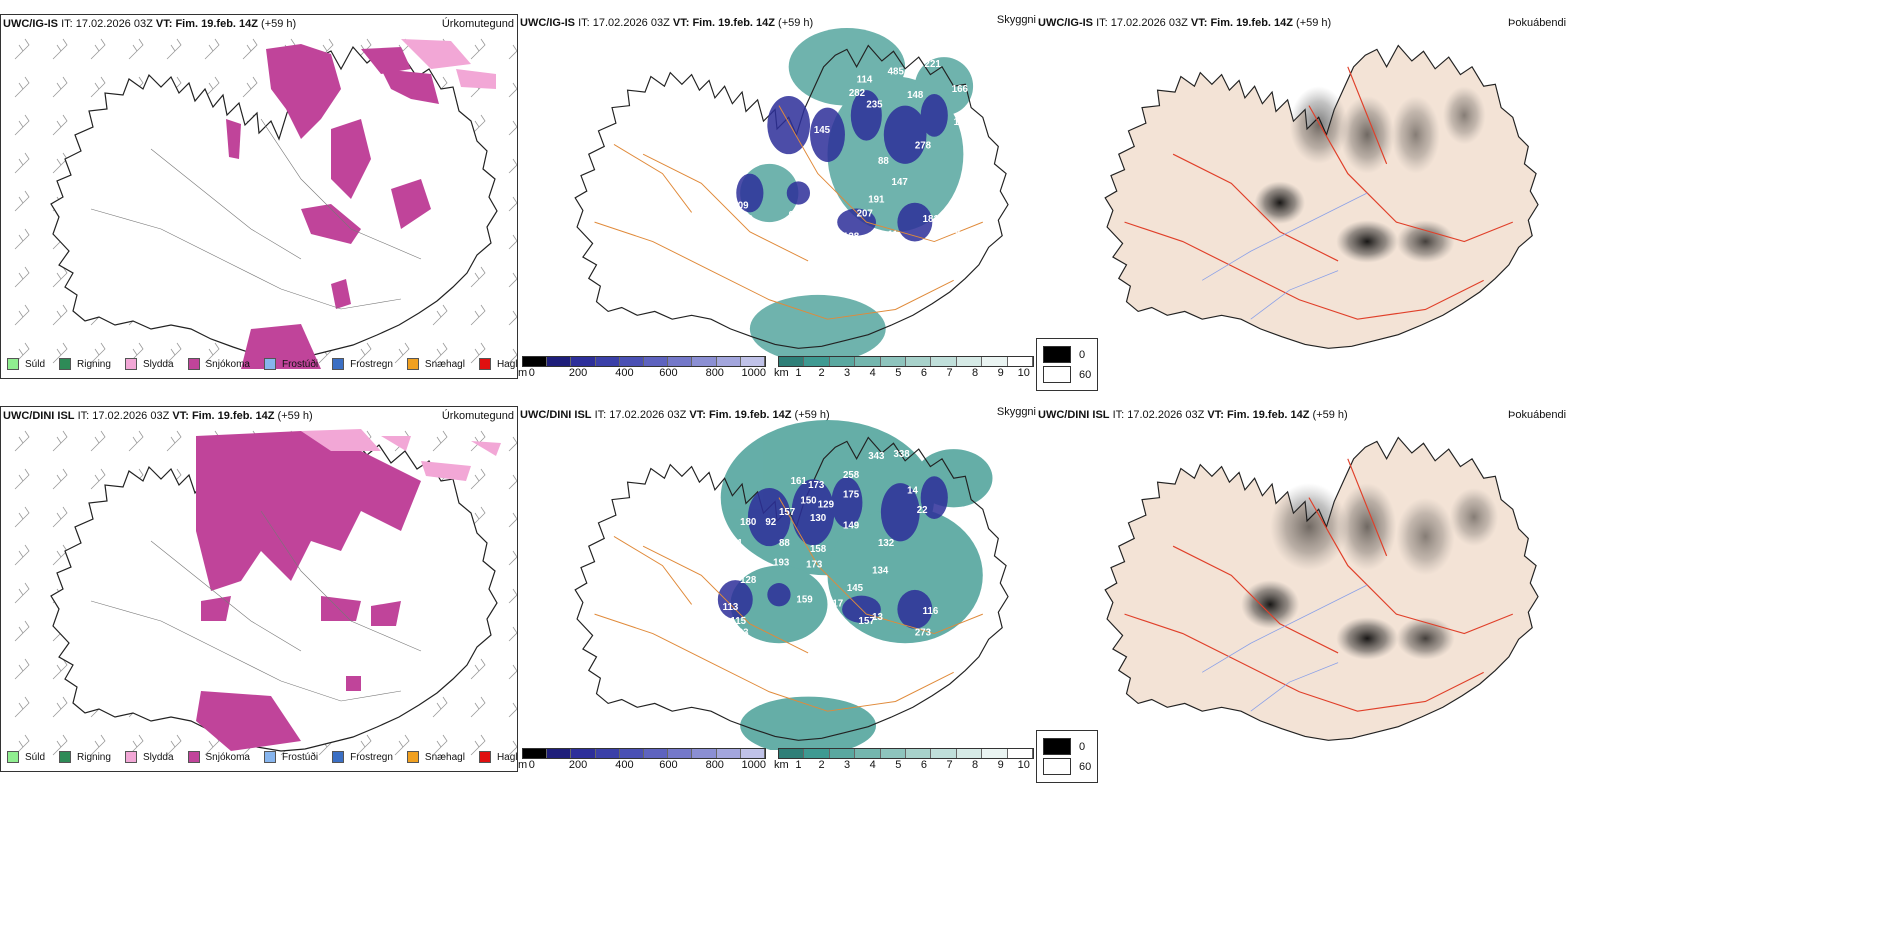 The image size is (1900, 950). Describe the element at coordinates (874, 105) in the screenshot. I see `elevation-label: 235` at that location.